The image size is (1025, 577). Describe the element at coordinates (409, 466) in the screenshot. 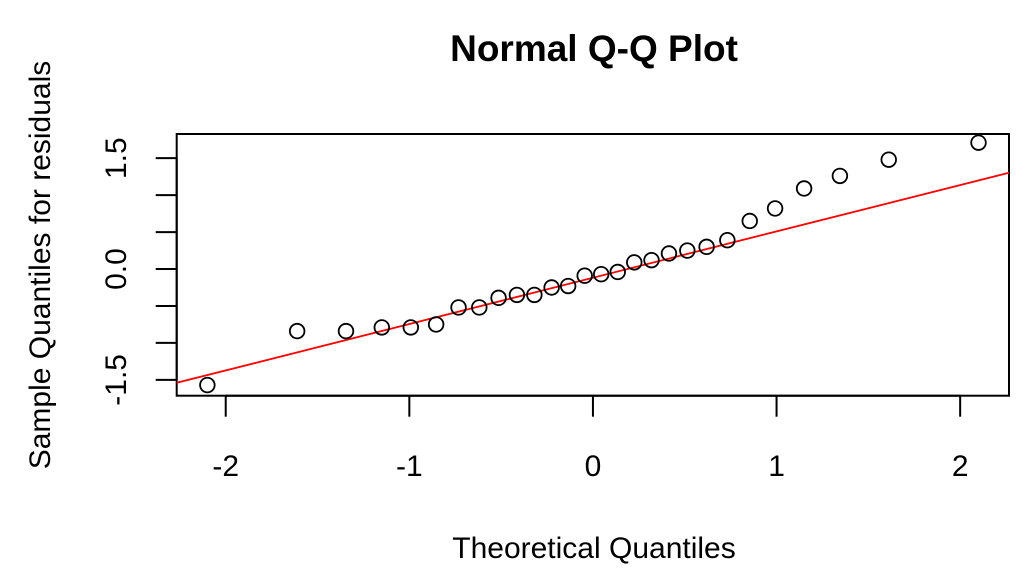

I see `x-tick-label: -1` at that location.